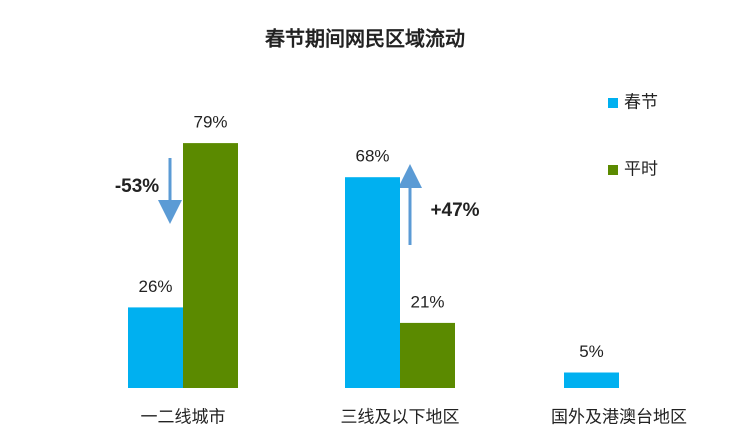  I want to click on value-label: 68%, so click(372, 156).